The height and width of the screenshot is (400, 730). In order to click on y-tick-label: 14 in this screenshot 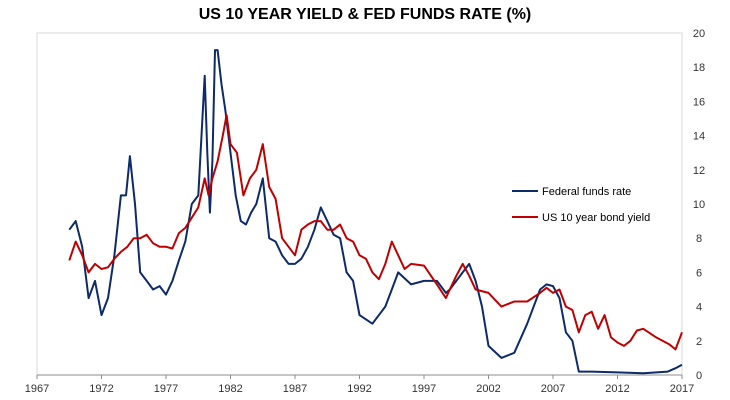, I will do `click(699, 137)`.